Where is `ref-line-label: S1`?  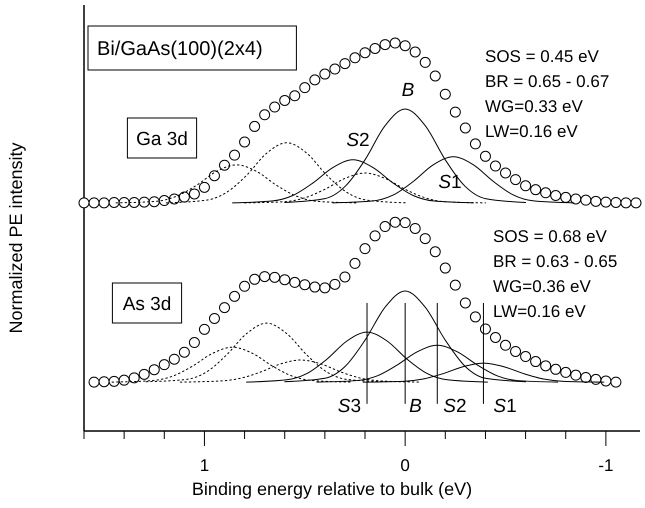 ref-line-label: S1 is located at coordinates (505, 406).